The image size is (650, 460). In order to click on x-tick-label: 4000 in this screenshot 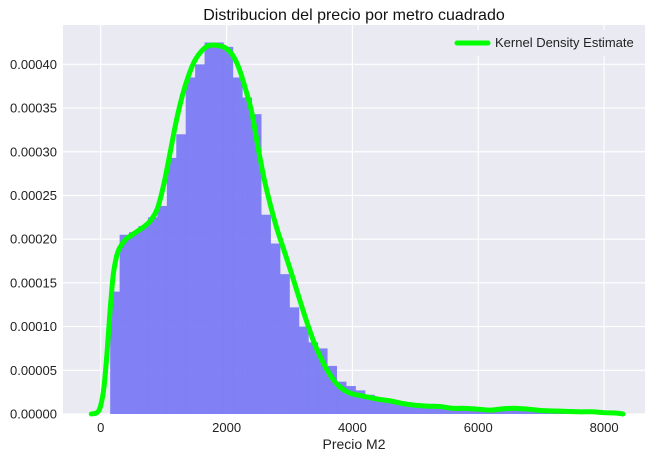, I will do `click(352, 427)`.